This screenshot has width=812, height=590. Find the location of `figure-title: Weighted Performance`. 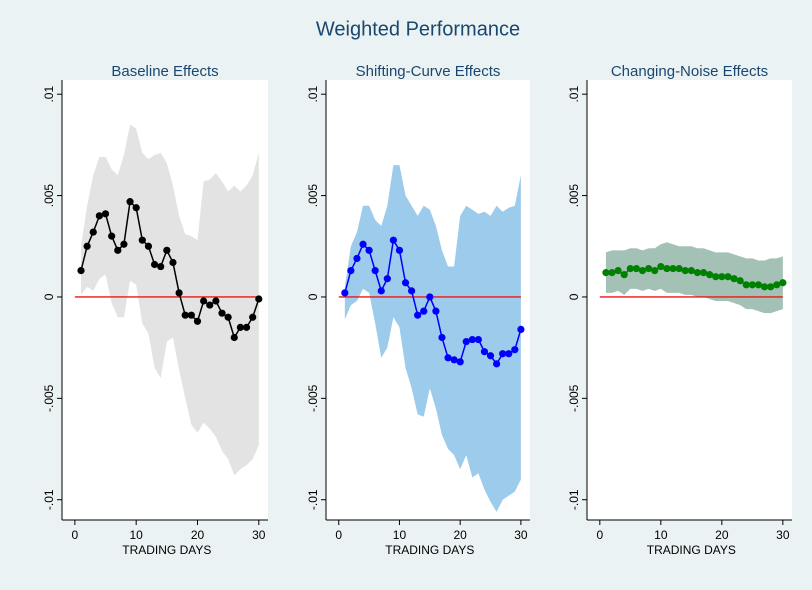

figure-title: Weighted Performance is located at coordinates (418, 29).